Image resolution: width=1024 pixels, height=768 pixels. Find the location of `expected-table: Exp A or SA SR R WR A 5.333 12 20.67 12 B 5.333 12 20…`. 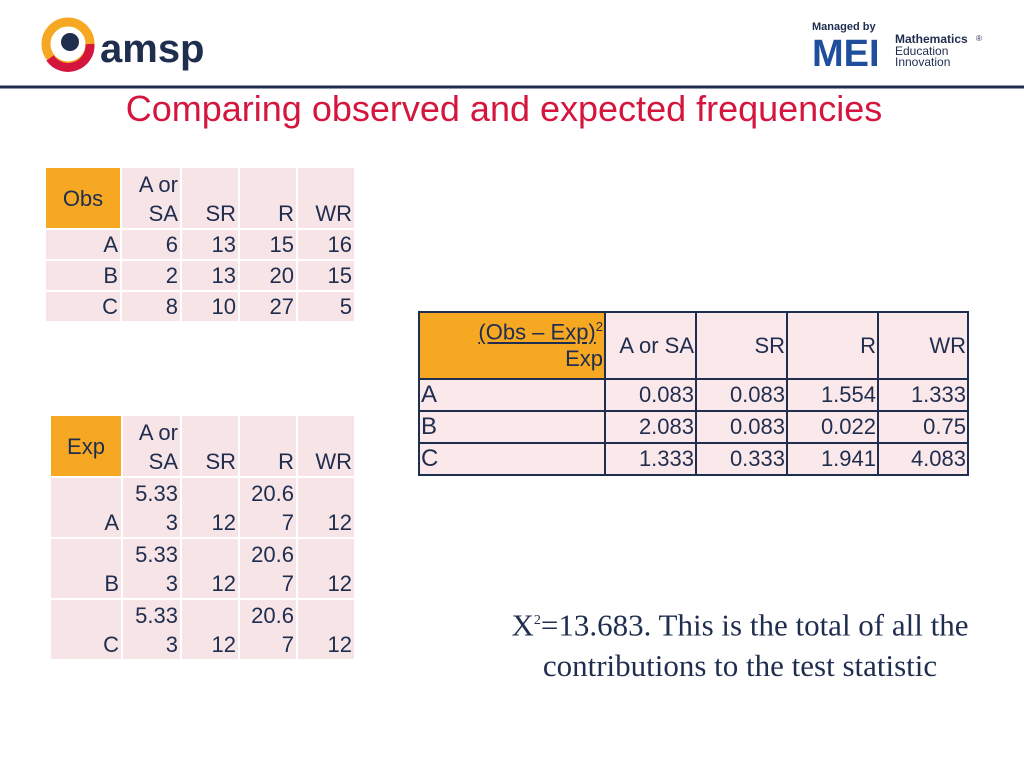

expected-table: Exp A or SA SR R WR A 5.333 12 20.67 12 B 5.333 12 20… is located at coordinates (202, 537).